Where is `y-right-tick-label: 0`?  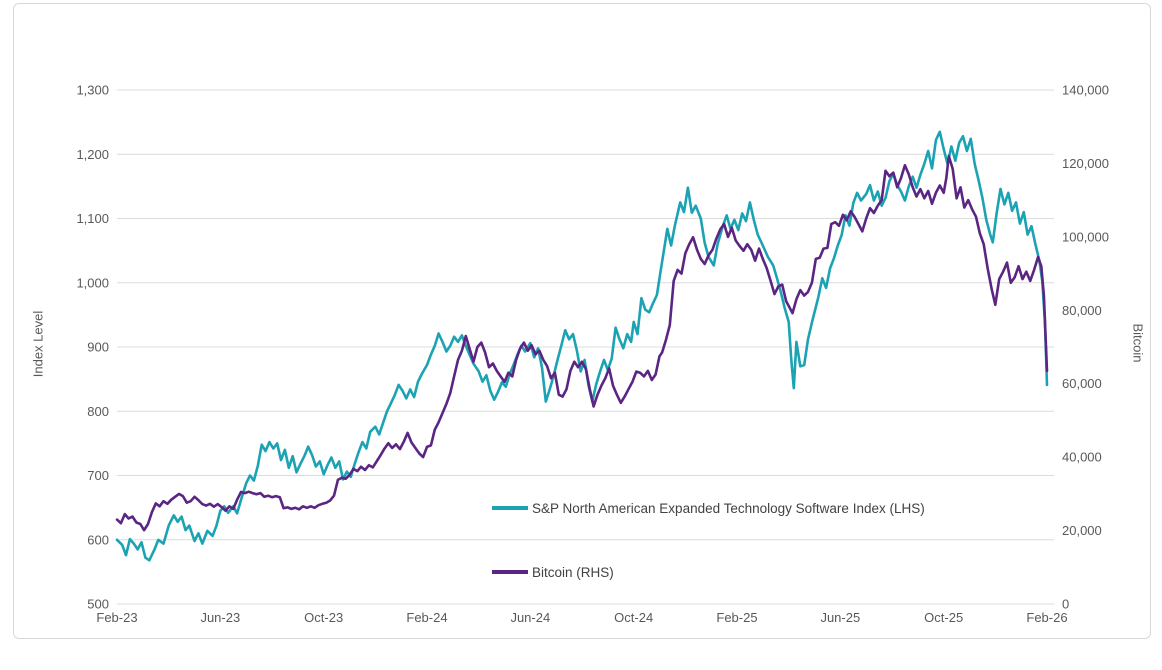
y-right-tick-label: 0 is located at coordinates (1065, 604).